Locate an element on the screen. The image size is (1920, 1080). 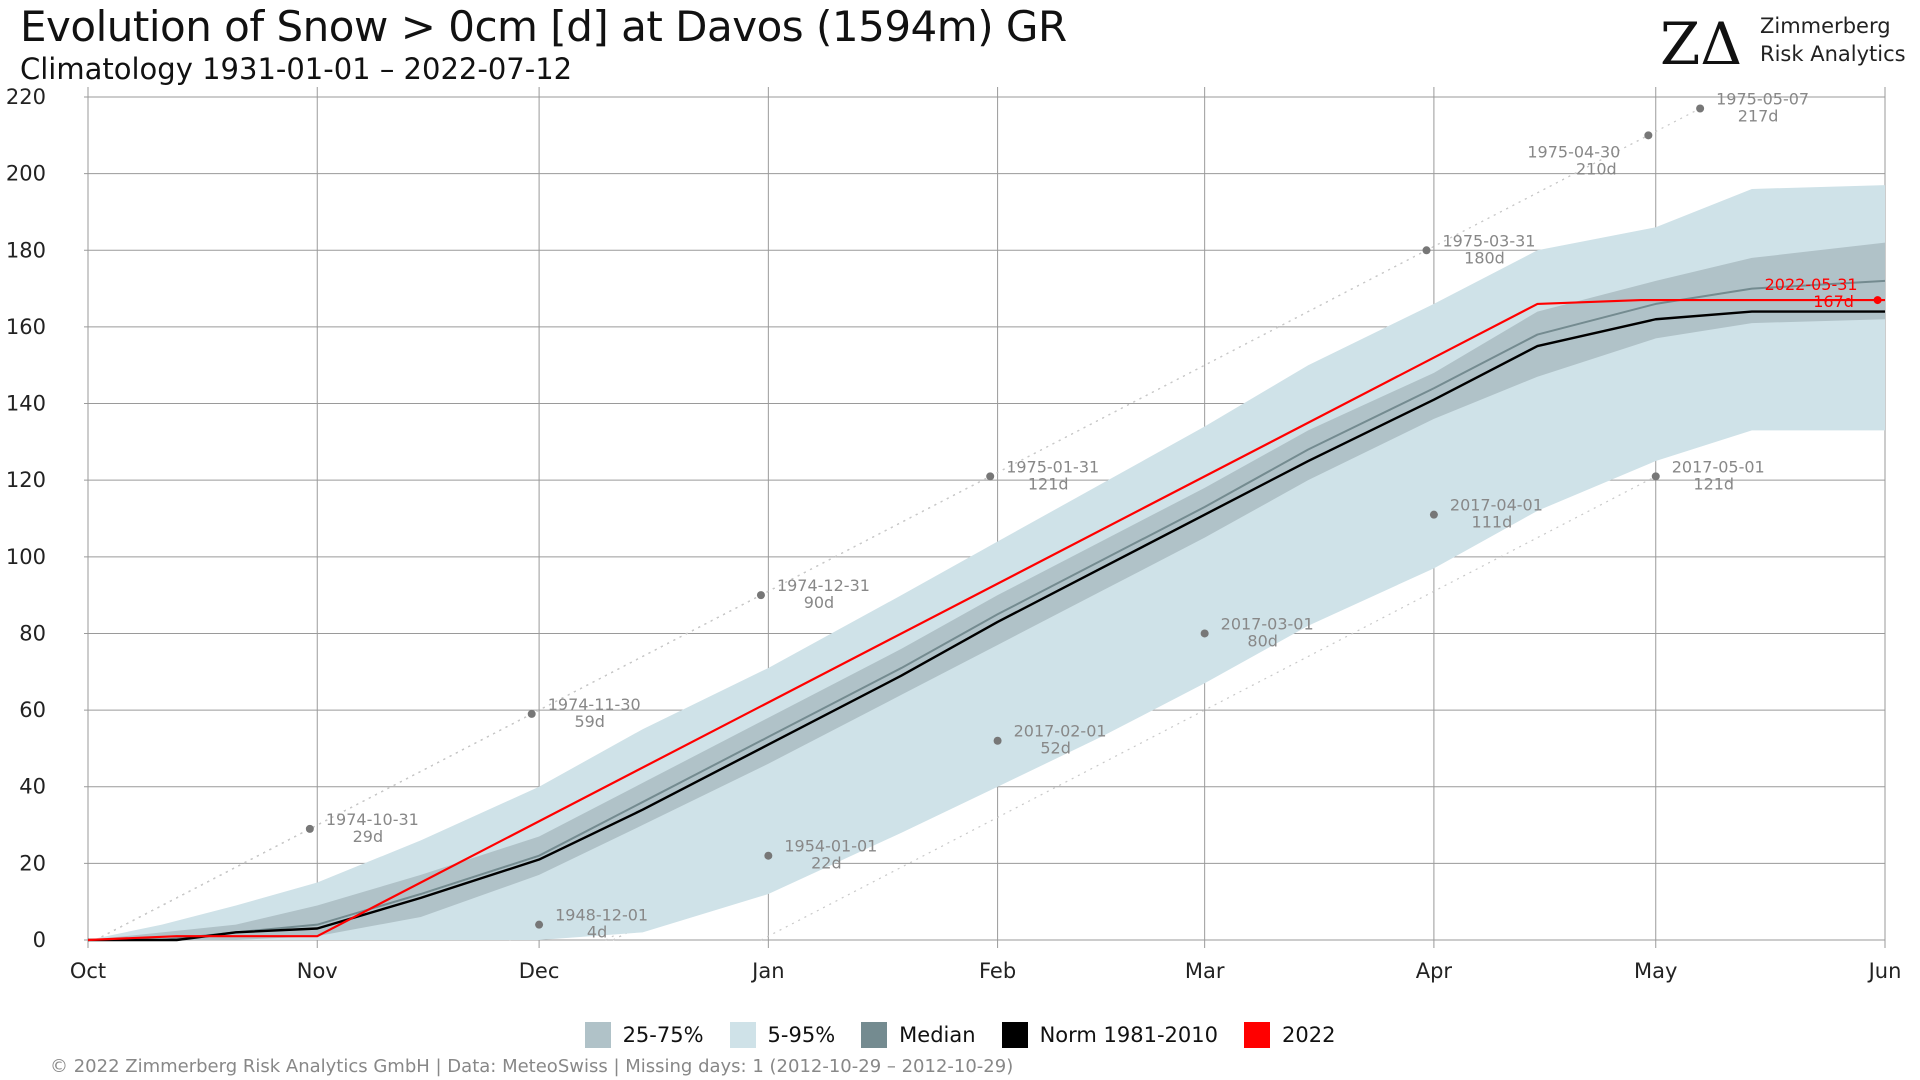
y-tick-label: 80 is located at coordinates (32, 633).